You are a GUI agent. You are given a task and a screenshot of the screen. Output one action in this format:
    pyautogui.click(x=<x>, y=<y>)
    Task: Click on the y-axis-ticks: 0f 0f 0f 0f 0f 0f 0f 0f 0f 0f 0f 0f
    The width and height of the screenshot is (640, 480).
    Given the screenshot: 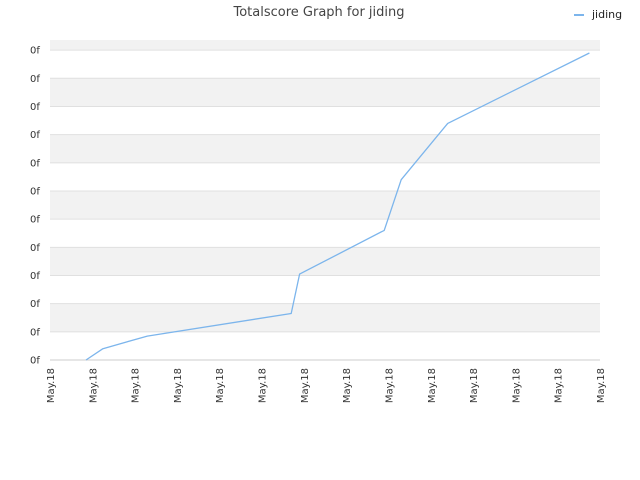 What is the action you would take?
    pyautogui.click(x=35, y=206)
    